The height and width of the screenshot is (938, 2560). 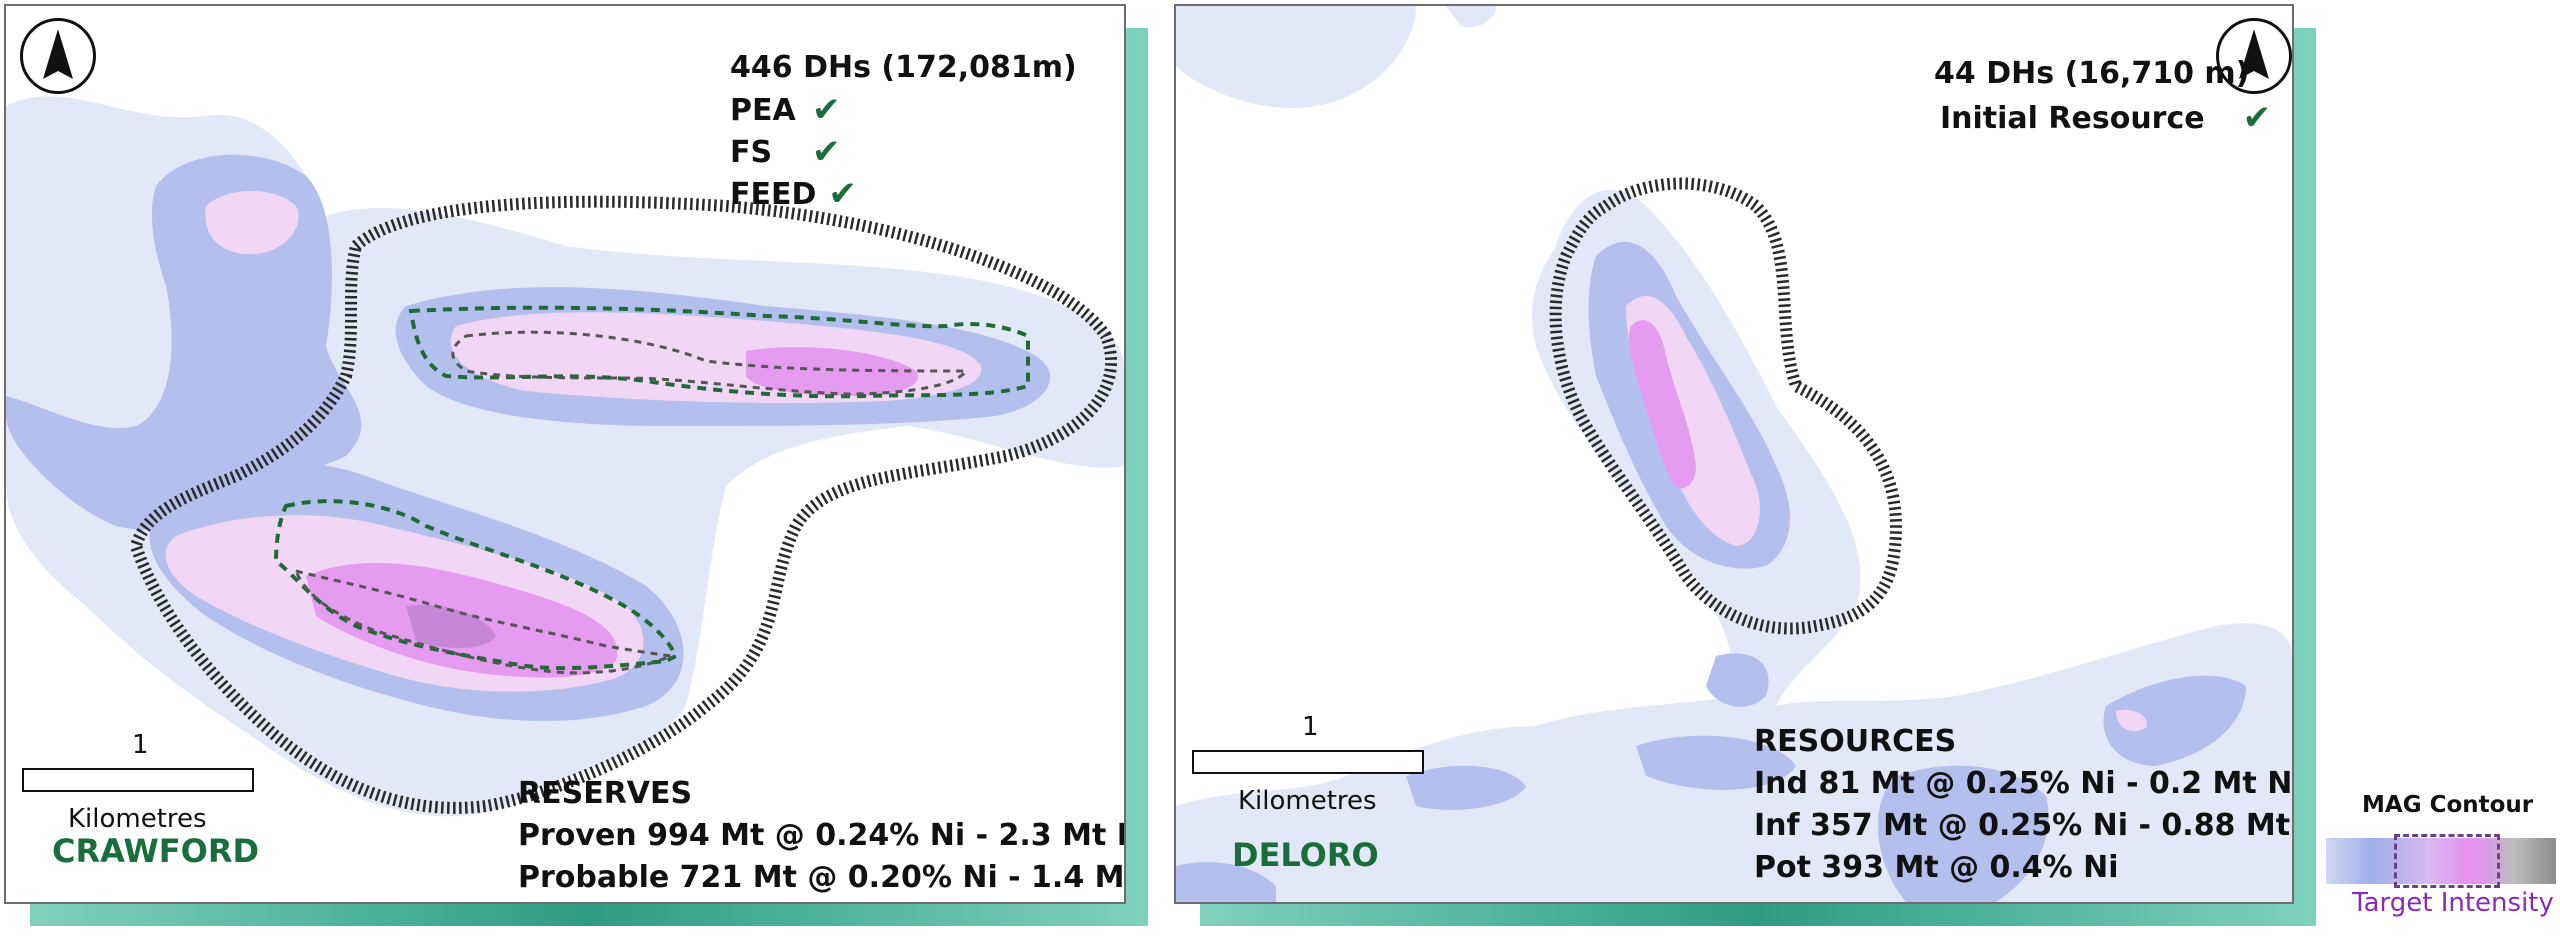 I want to click on site-name-deloro: DELORO, so click(x=1305, y=855).